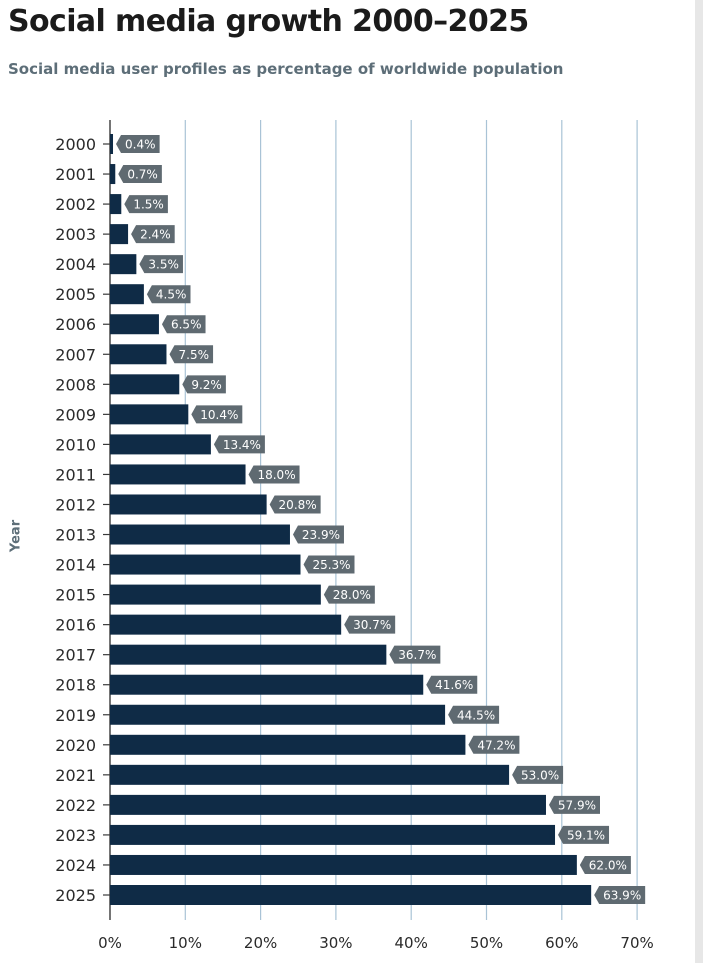 This screenshot has height=963, width=703. What do you see at coordinates (75, 294) in the screenshot?
I see `year-label: 2005` at bounding box center [75, 294].